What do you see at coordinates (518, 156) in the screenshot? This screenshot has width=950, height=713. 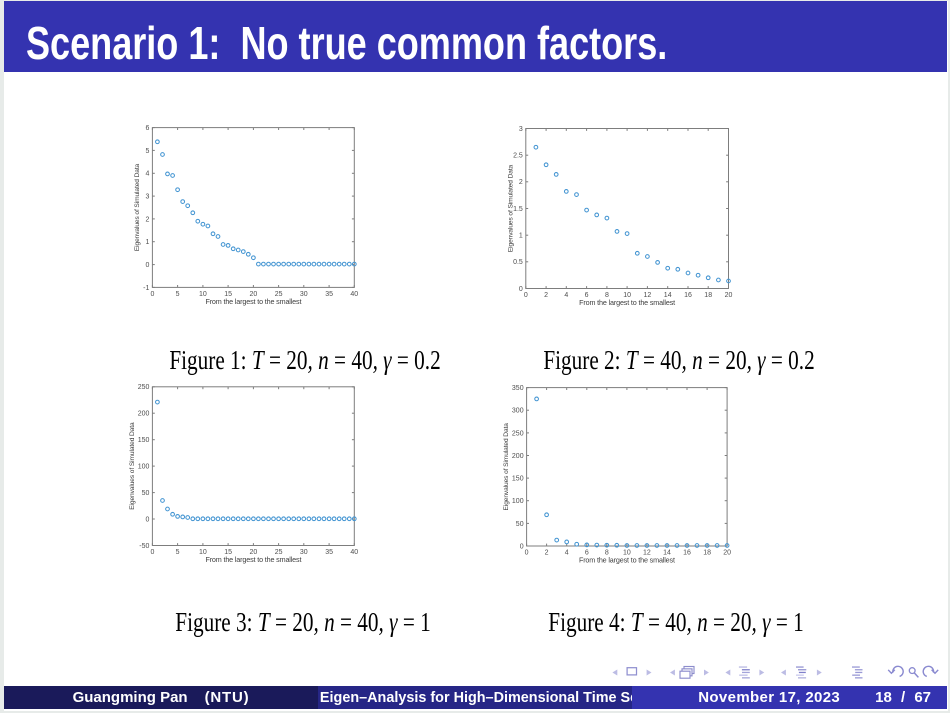 I see `svg-text: 2.5` at bounding box center [518, 156].